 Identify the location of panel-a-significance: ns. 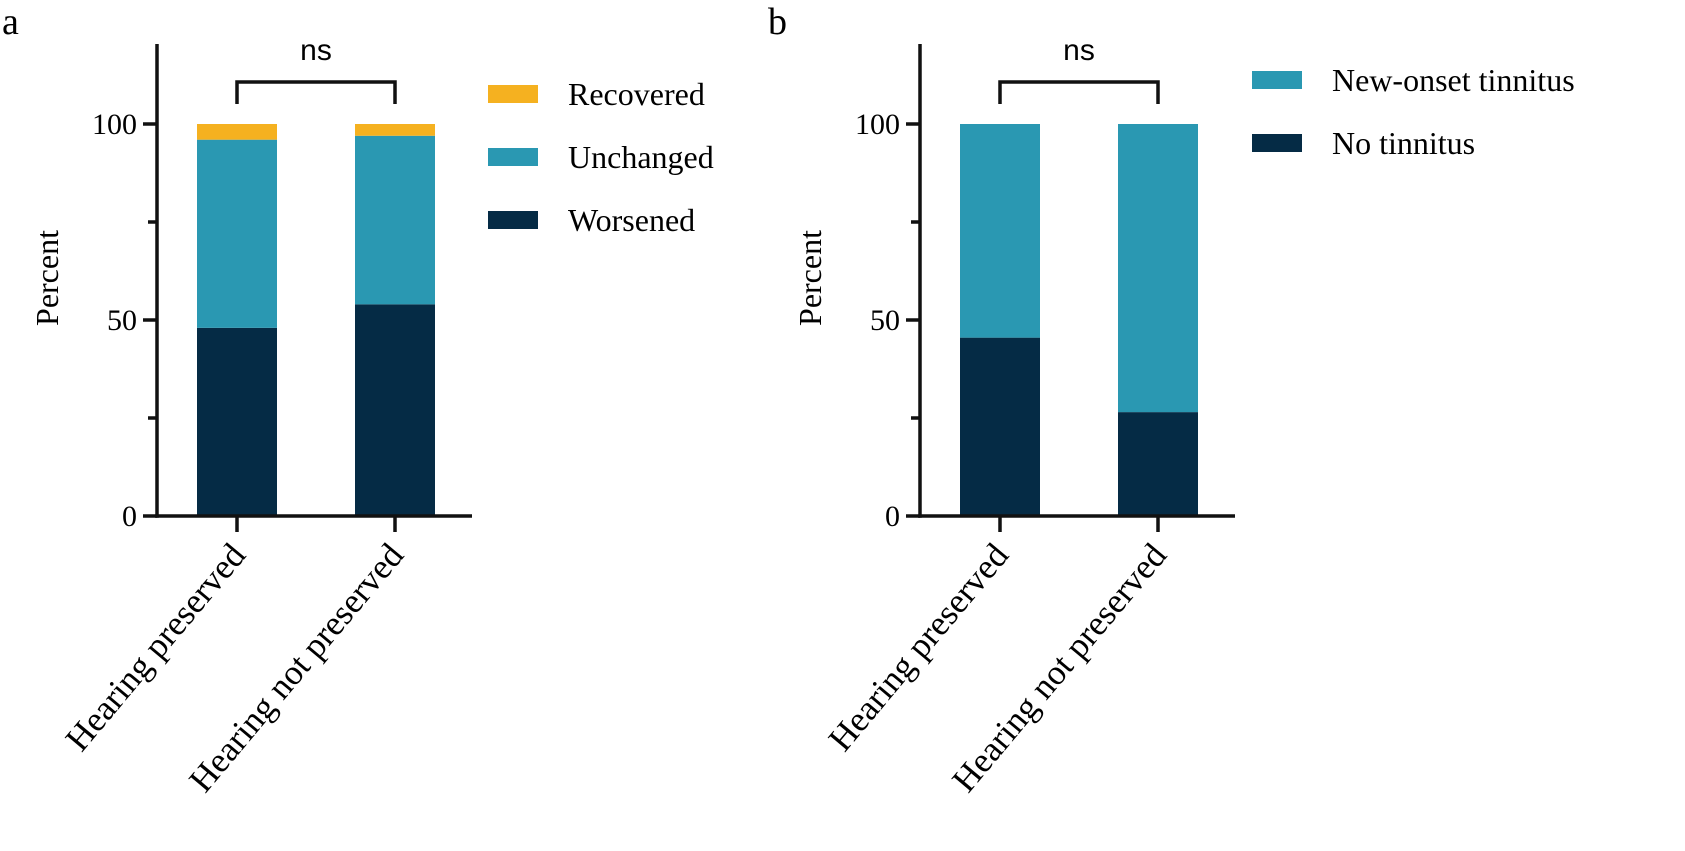
(316, 69).